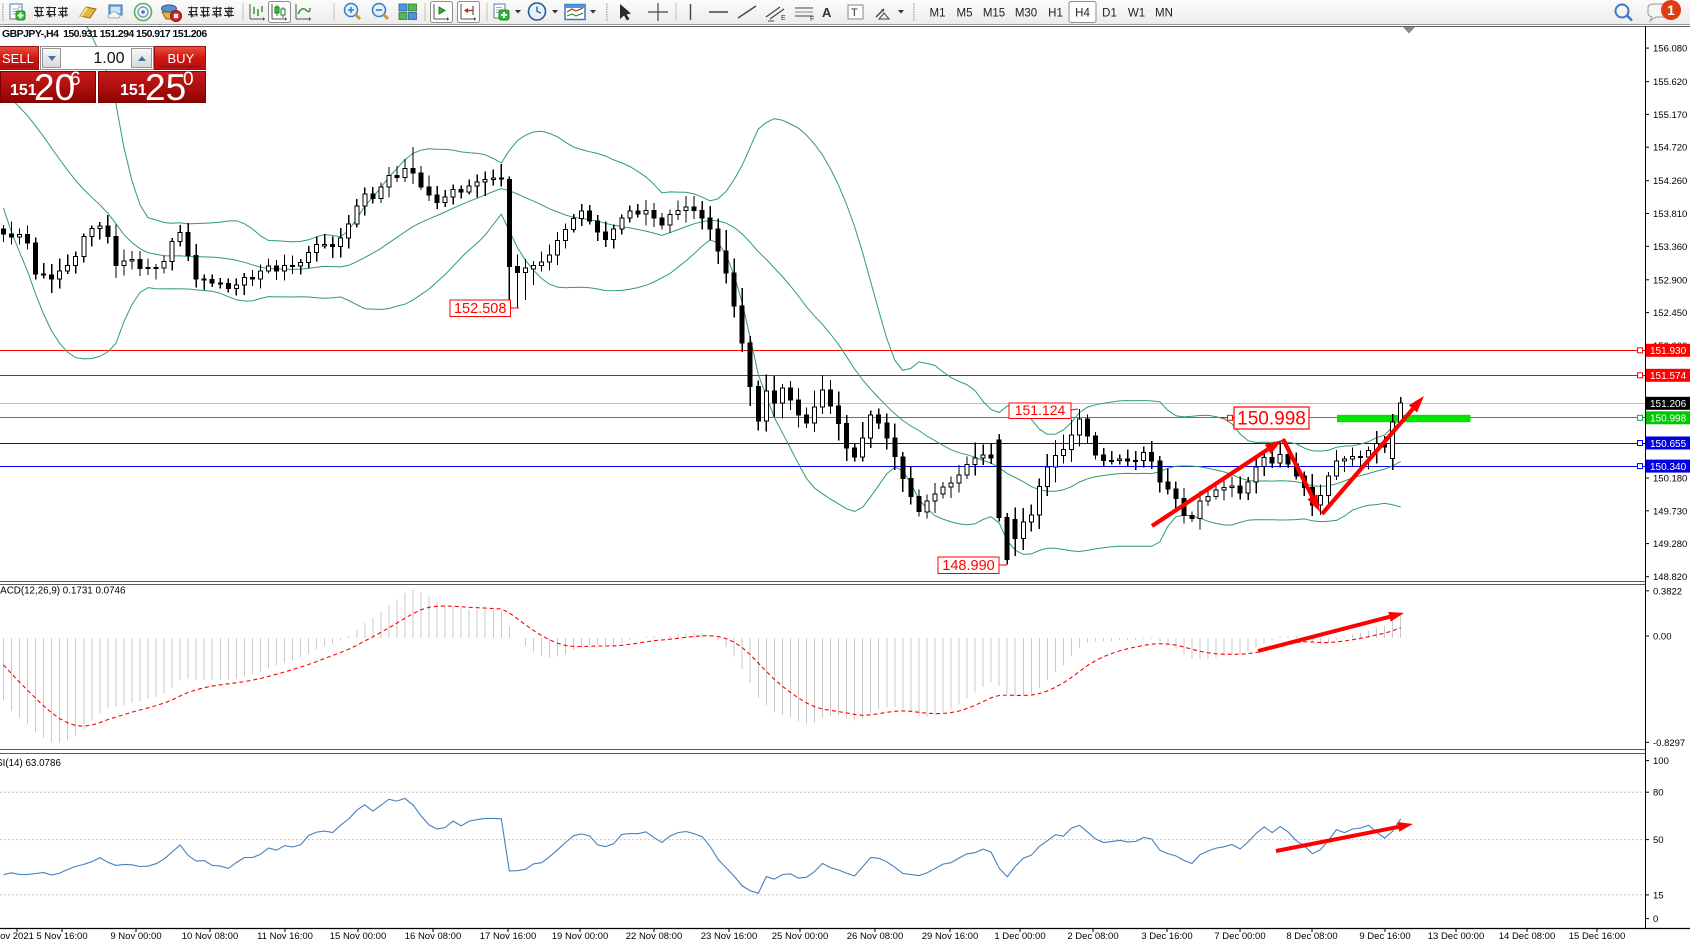 The height and width of the screenshot is (941, 1690). What do you see at coordinates (1658, 840) in the screenshot?
I see `svg-text: 50` at bounding box center [1658, 840].